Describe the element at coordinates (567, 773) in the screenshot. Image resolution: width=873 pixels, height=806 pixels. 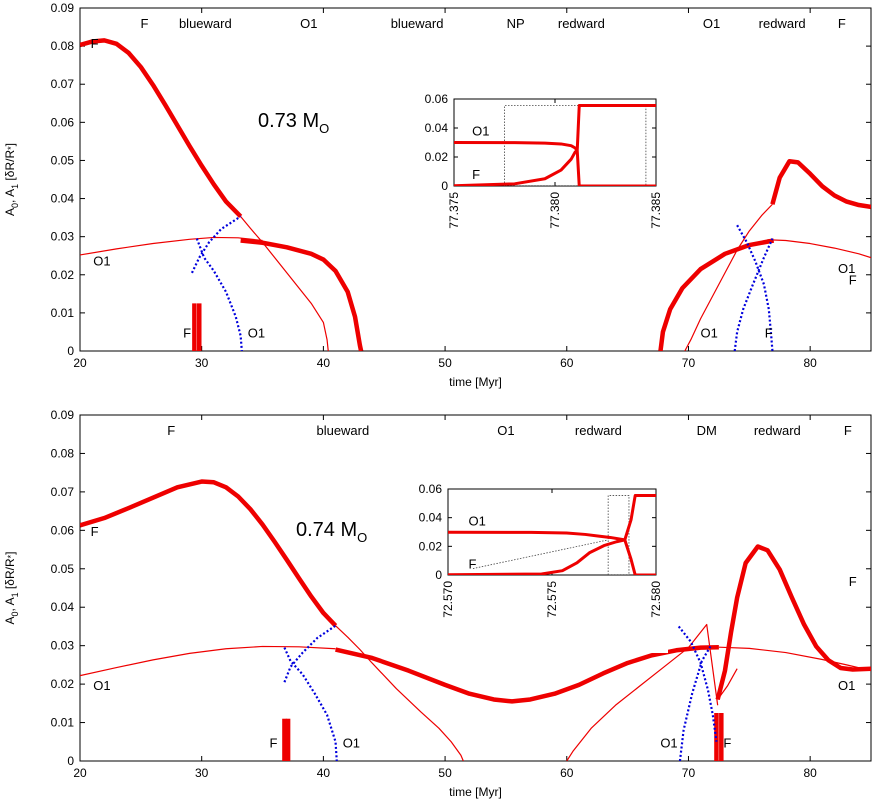
I see `x-tick-label: 60` at that location.